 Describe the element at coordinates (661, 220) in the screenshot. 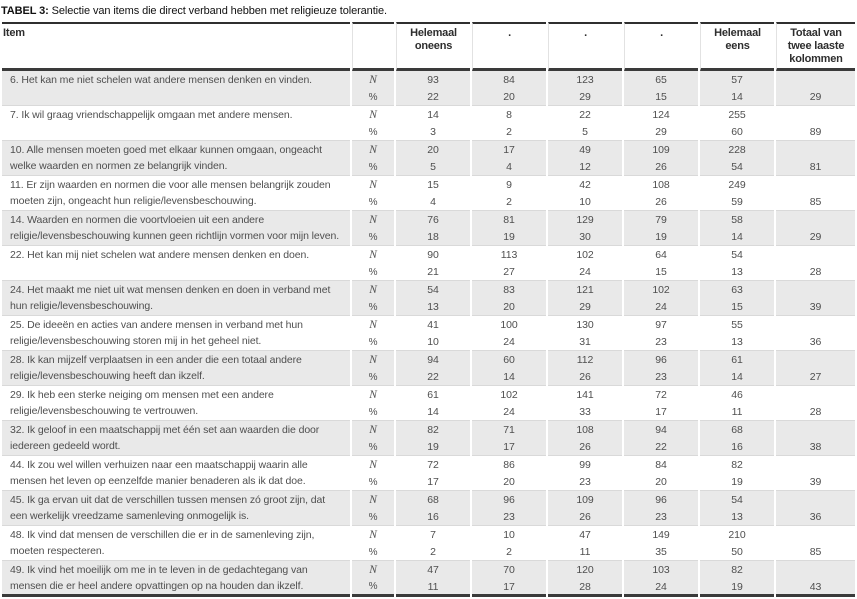

I see `n-value: 79` at that location.